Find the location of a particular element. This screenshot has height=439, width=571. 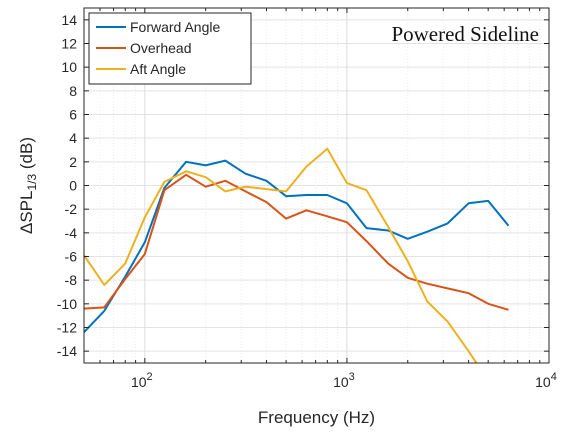

legend-entry: Aft Angle is located at coordinates (158, 69).